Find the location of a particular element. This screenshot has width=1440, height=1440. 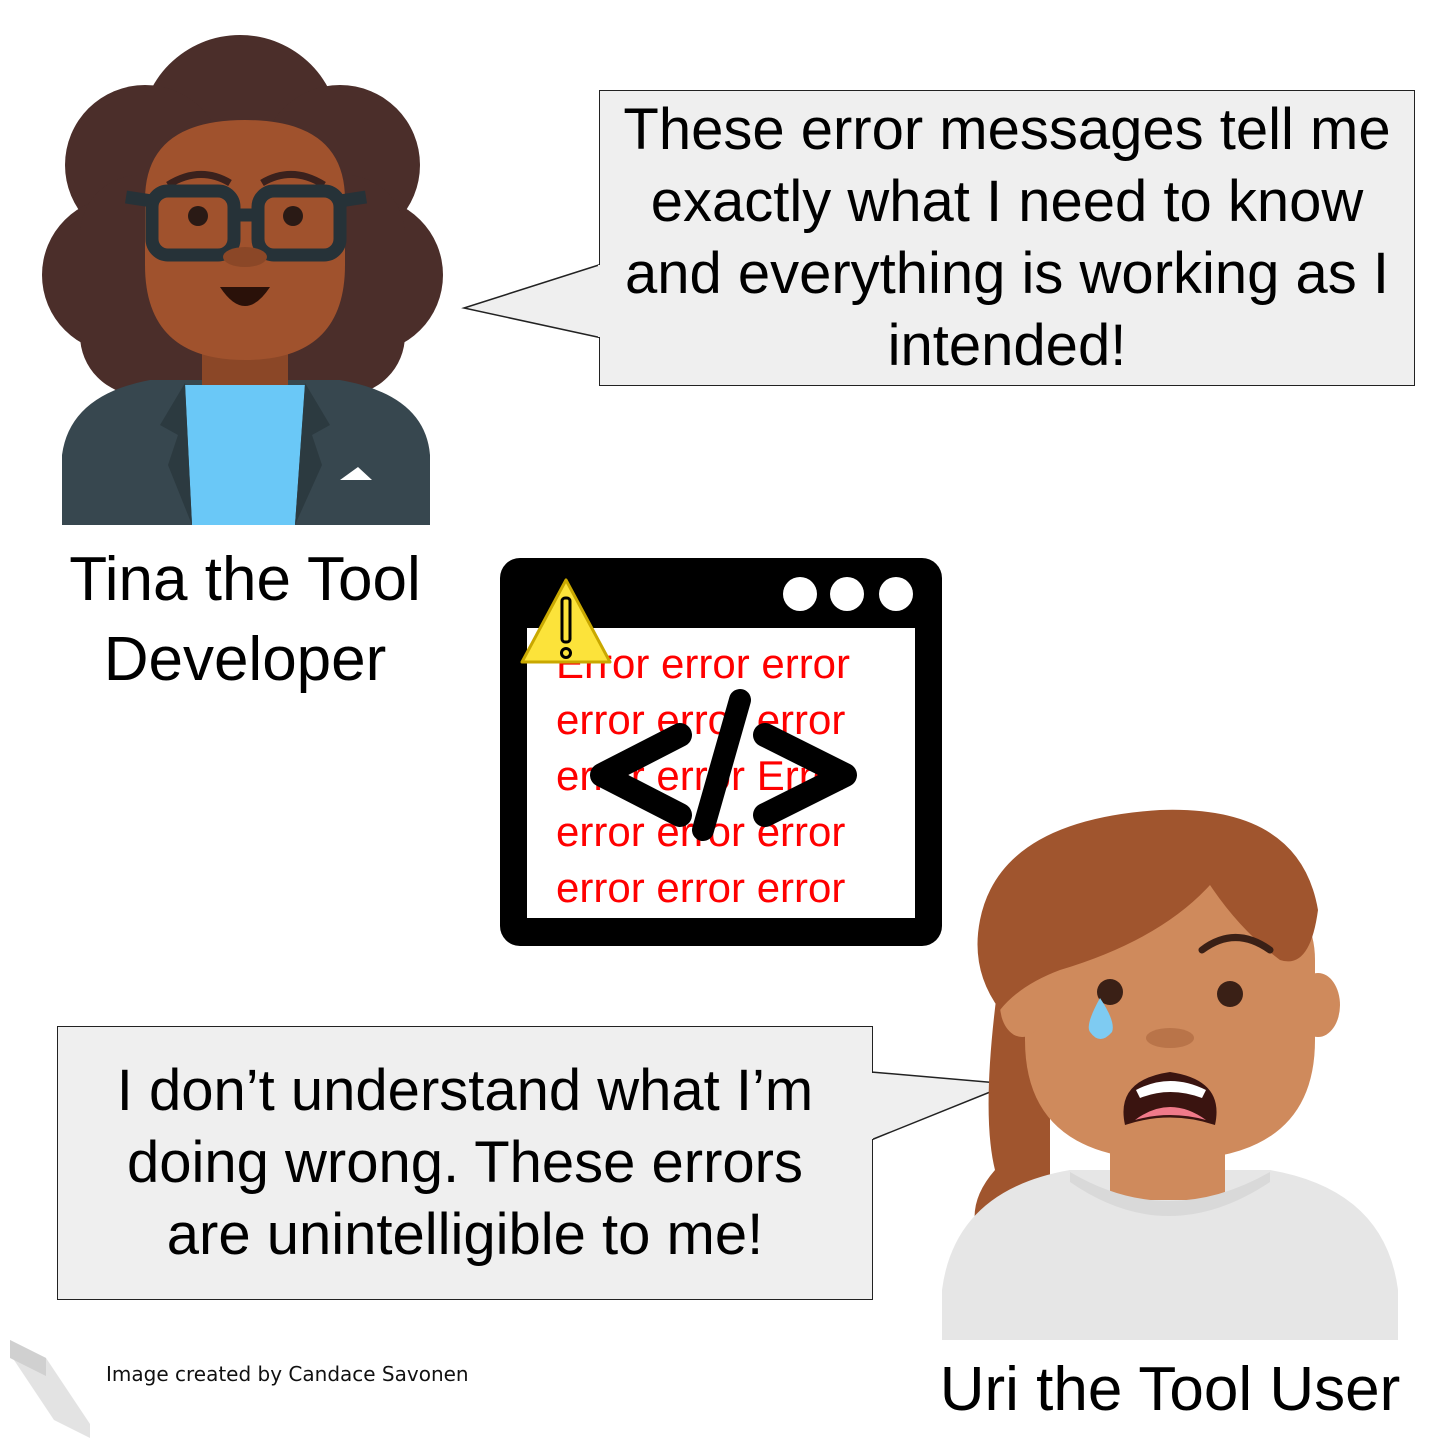

user-ear-right is located at coordinates (1318, 1005).